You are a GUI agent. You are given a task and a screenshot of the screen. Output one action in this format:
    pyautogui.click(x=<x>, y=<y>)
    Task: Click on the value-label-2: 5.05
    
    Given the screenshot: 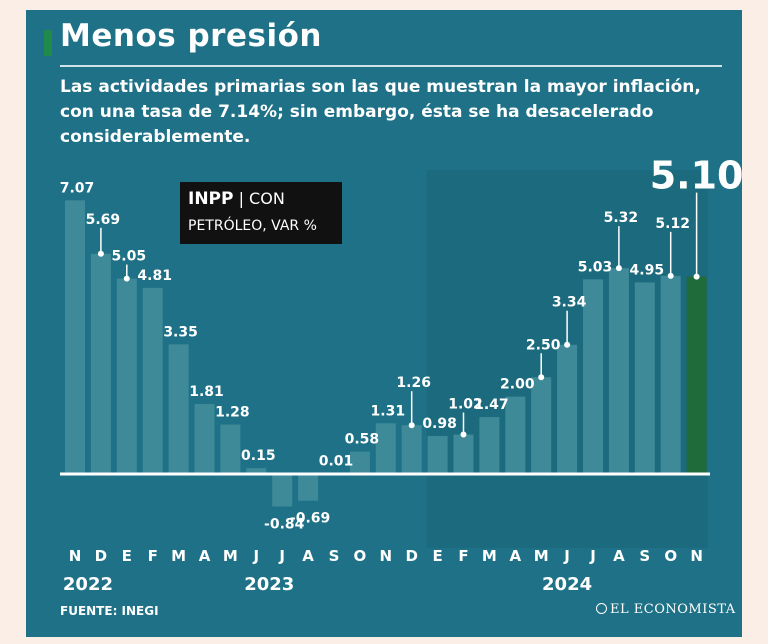 What is the action you would take?
    pyautogui.click(x=129, y=257)
    